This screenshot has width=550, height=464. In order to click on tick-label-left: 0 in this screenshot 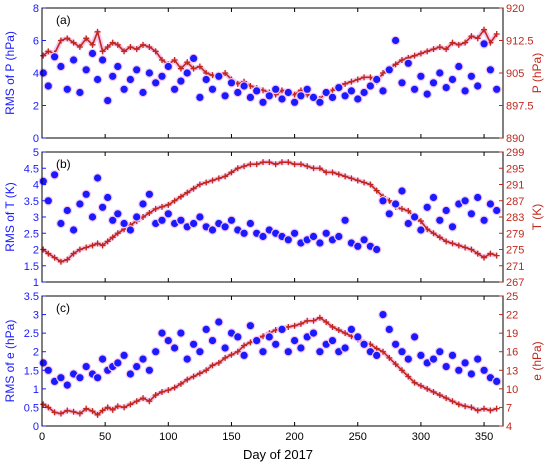, I will do `click(36, 139)`.